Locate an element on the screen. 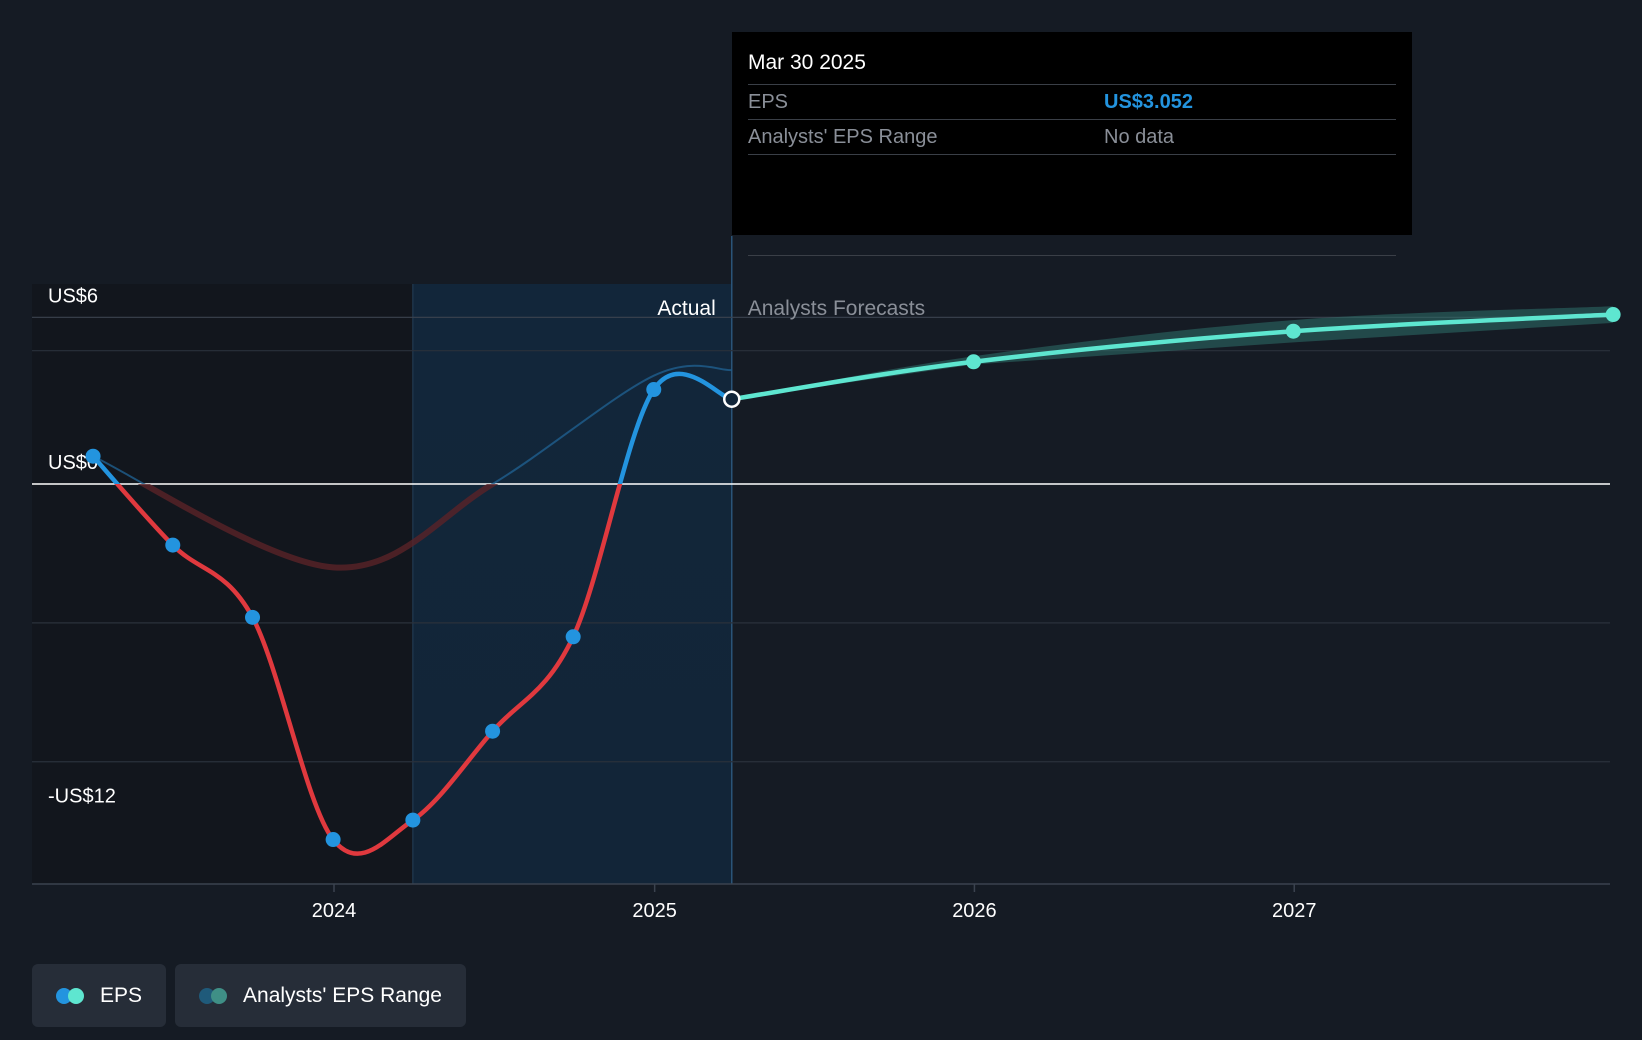  y-tick-label: -US$12 is located at coordinates (82, 796).